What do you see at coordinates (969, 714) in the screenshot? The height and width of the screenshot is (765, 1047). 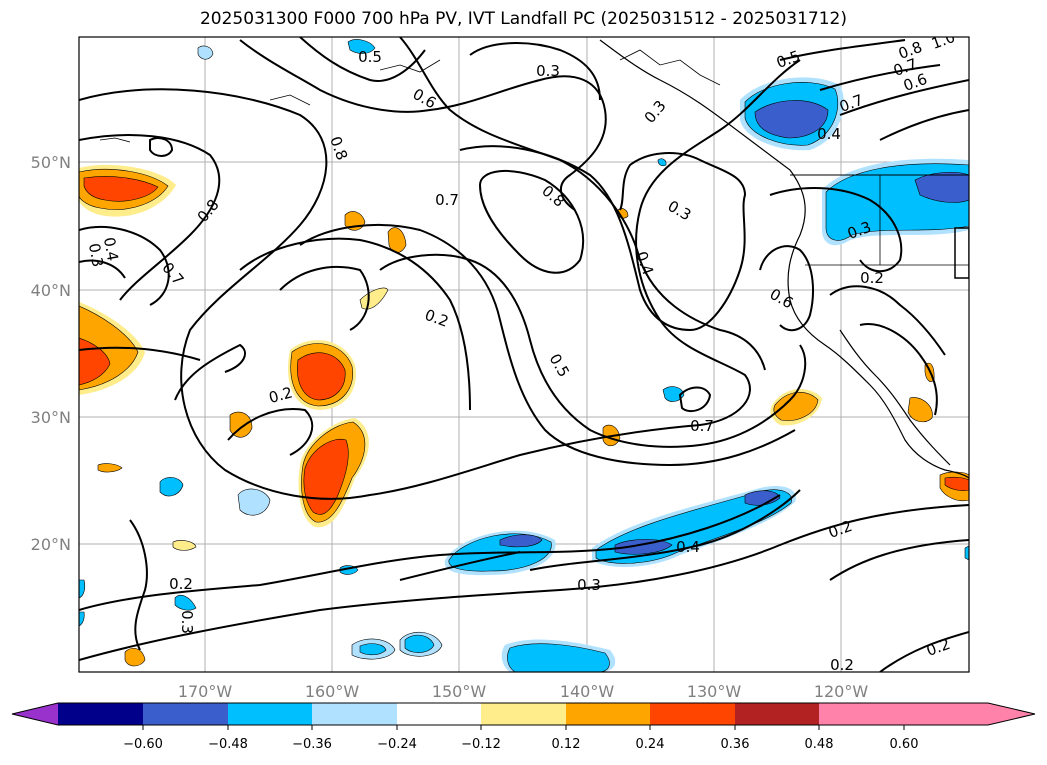 I see `colorbar-extension-high` at bounding box center [969, 714].